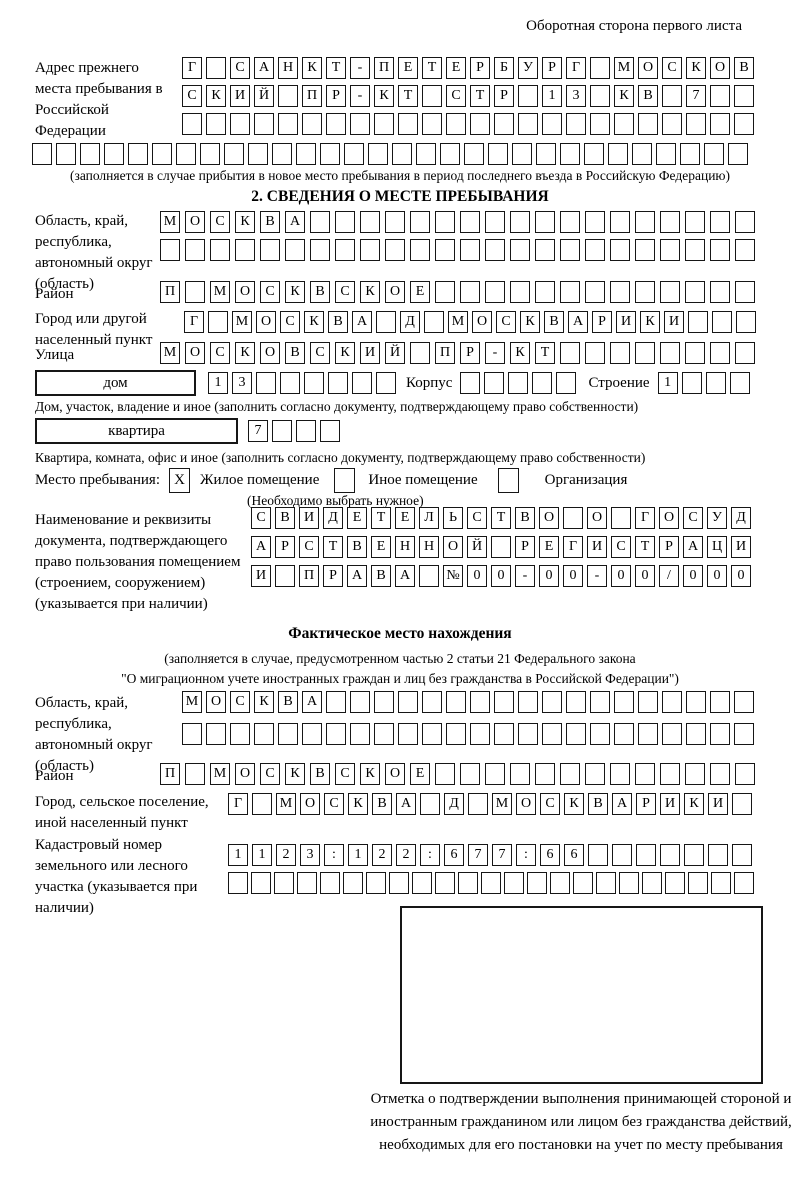 Image resolution: width=800 pixels, height=1180 pixels. What do you see at coordinates (360, 96) in the screenshot?
I see `char-box: -` at bounding box center [360, 96].